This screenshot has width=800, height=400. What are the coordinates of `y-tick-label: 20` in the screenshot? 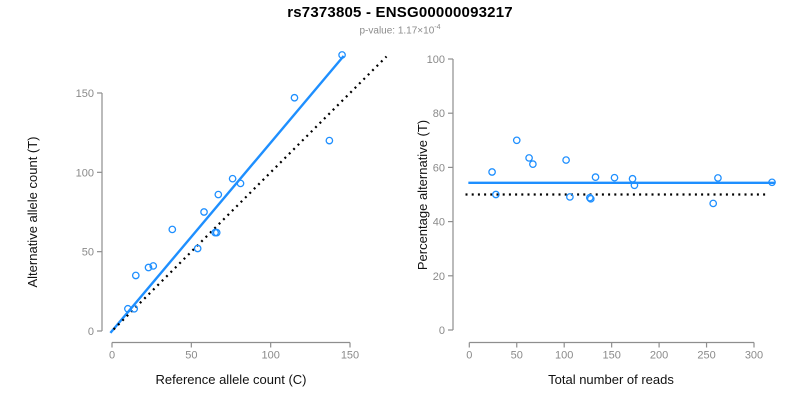 It's located at (439, 277).